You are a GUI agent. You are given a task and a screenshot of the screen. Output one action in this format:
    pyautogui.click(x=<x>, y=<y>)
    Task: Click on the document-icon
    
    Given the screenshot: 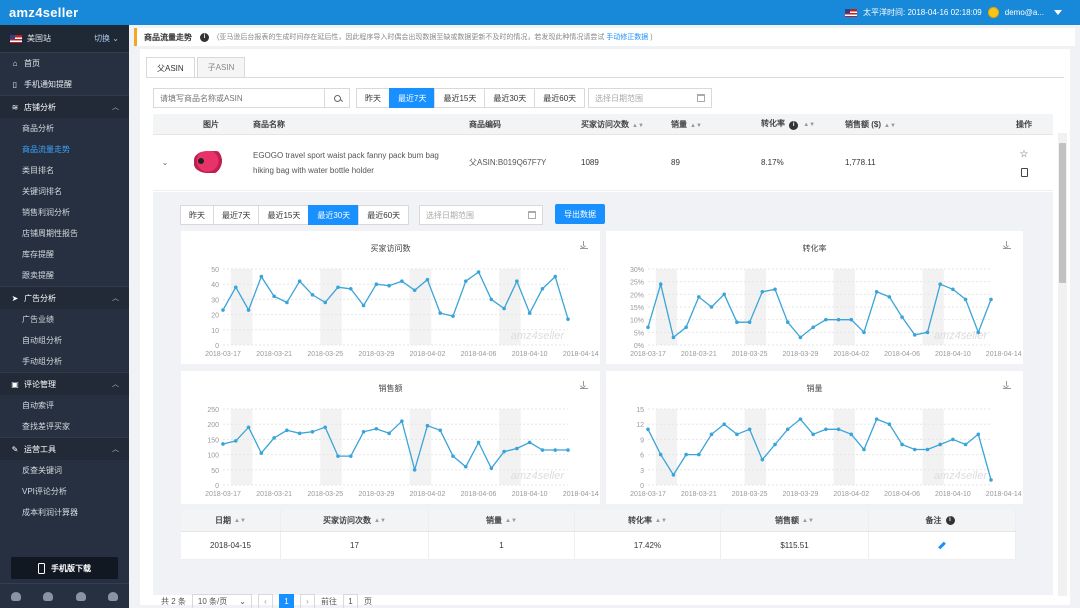 What is the action you would take?
    pyautogui.click(x=1024, y=172)
    